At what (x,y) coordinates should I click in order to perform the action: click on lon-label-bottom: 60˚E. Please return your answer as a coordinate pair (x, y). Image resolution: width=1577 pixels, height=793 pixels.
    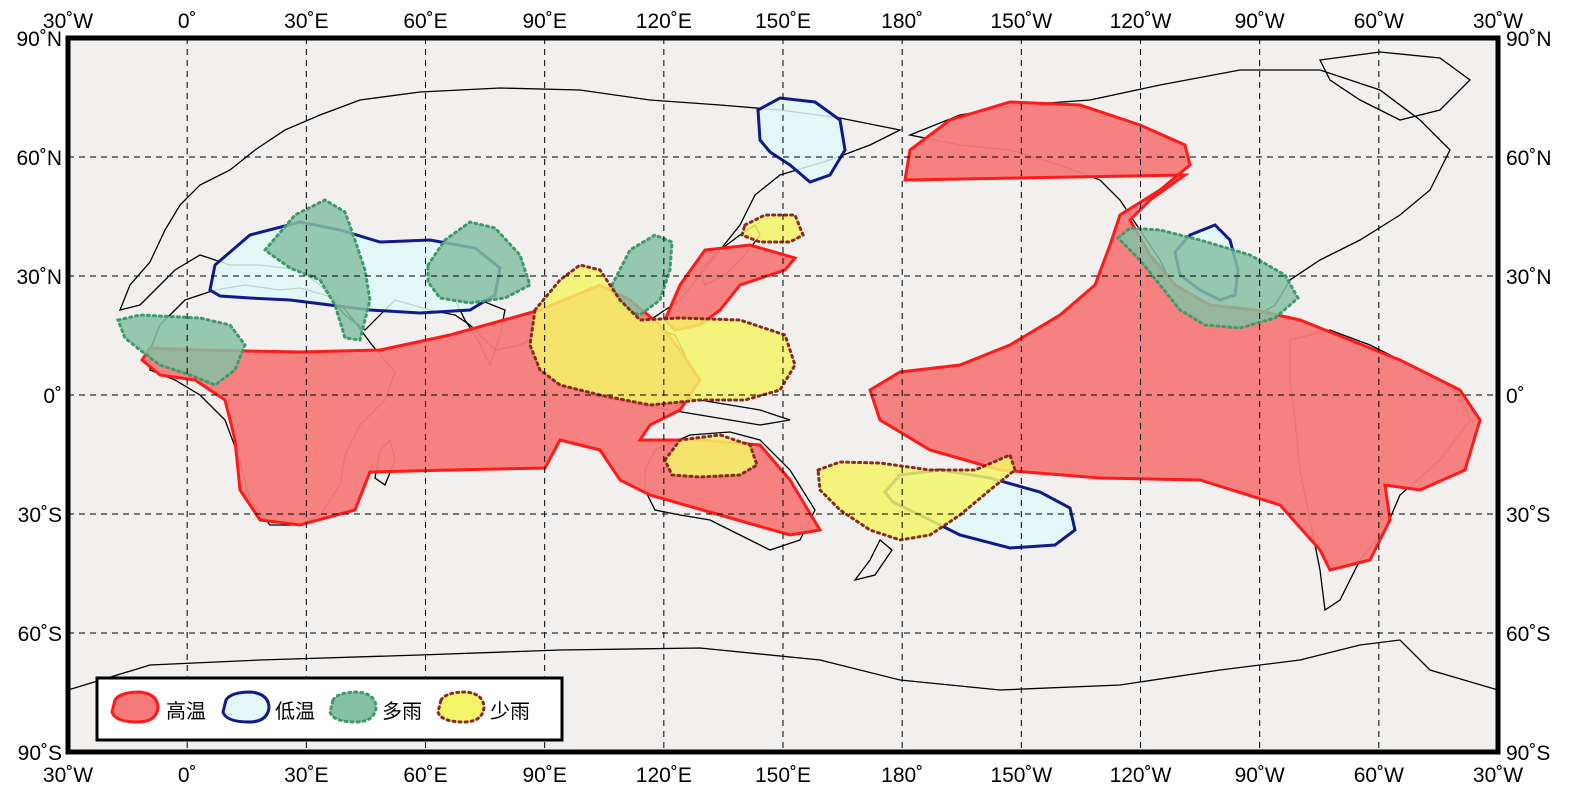
    Looking at the image, I should click on (425, 775).